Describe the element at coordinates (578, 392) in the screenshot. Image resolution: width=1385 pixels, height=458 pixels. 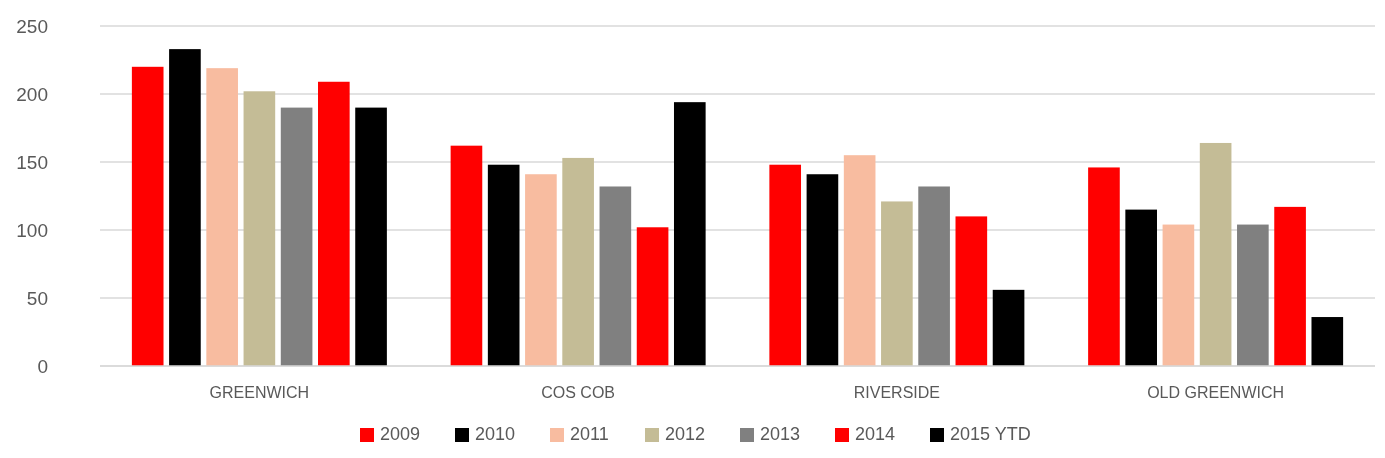
I see `x-tick-label: COS COB` at that location.